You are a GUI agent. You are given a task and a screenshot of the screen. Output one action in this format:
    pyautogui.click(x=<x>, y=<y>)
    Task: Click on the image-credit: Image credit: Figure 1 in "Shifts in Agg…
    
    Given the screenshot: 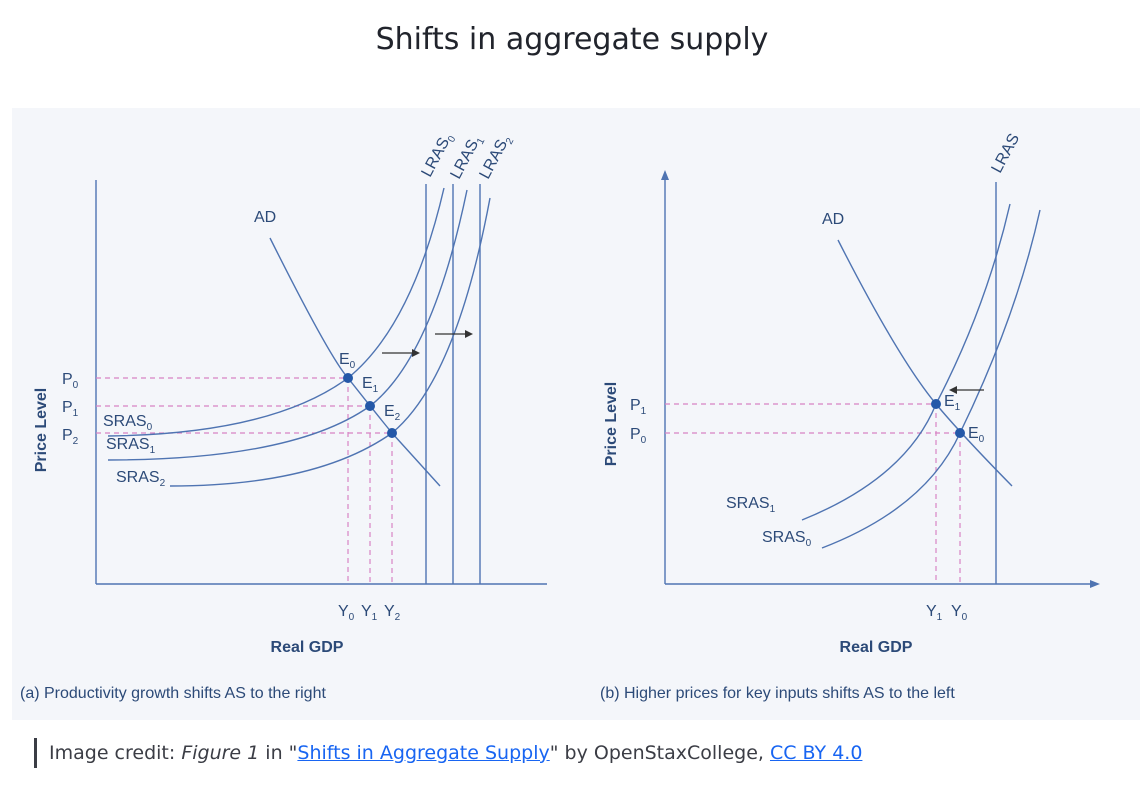 What is the action you would take?
    pyautogui.click(x=448, y=753)
    